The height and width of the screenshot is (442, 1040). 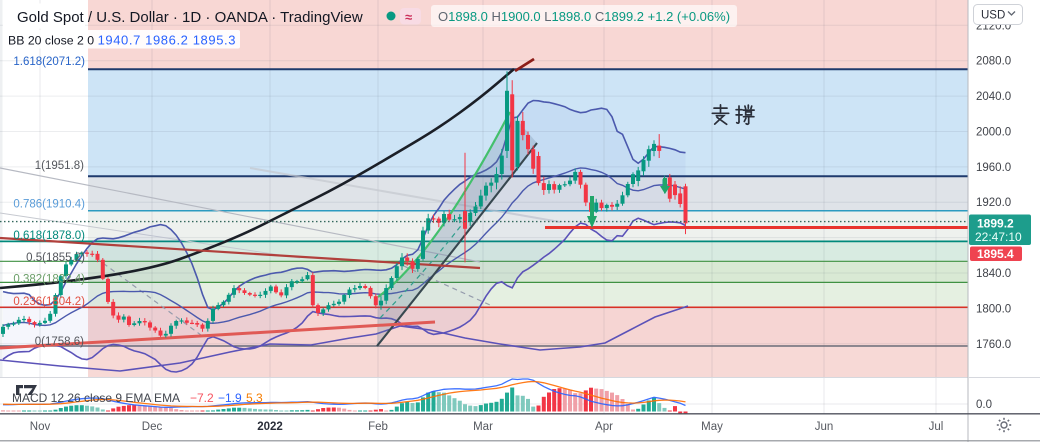 What do you see at coordinates (202, 398) in the screenshot?
I see `svg-text: −7.2` at bounding box center [202, 398].